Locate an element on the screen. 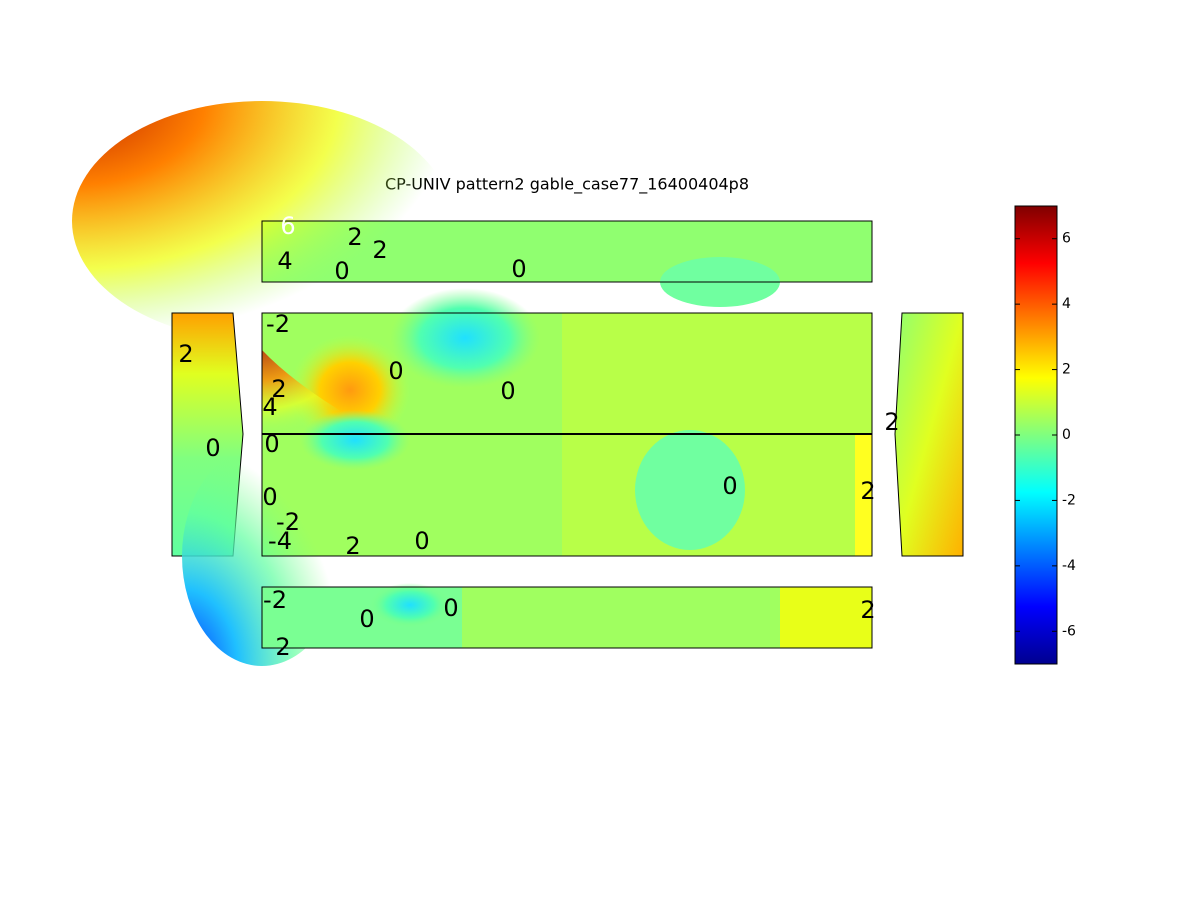 This screenshot has width=1201, height=901. colorbar-tick-label: 4 is located at coordinates (1066, 304).